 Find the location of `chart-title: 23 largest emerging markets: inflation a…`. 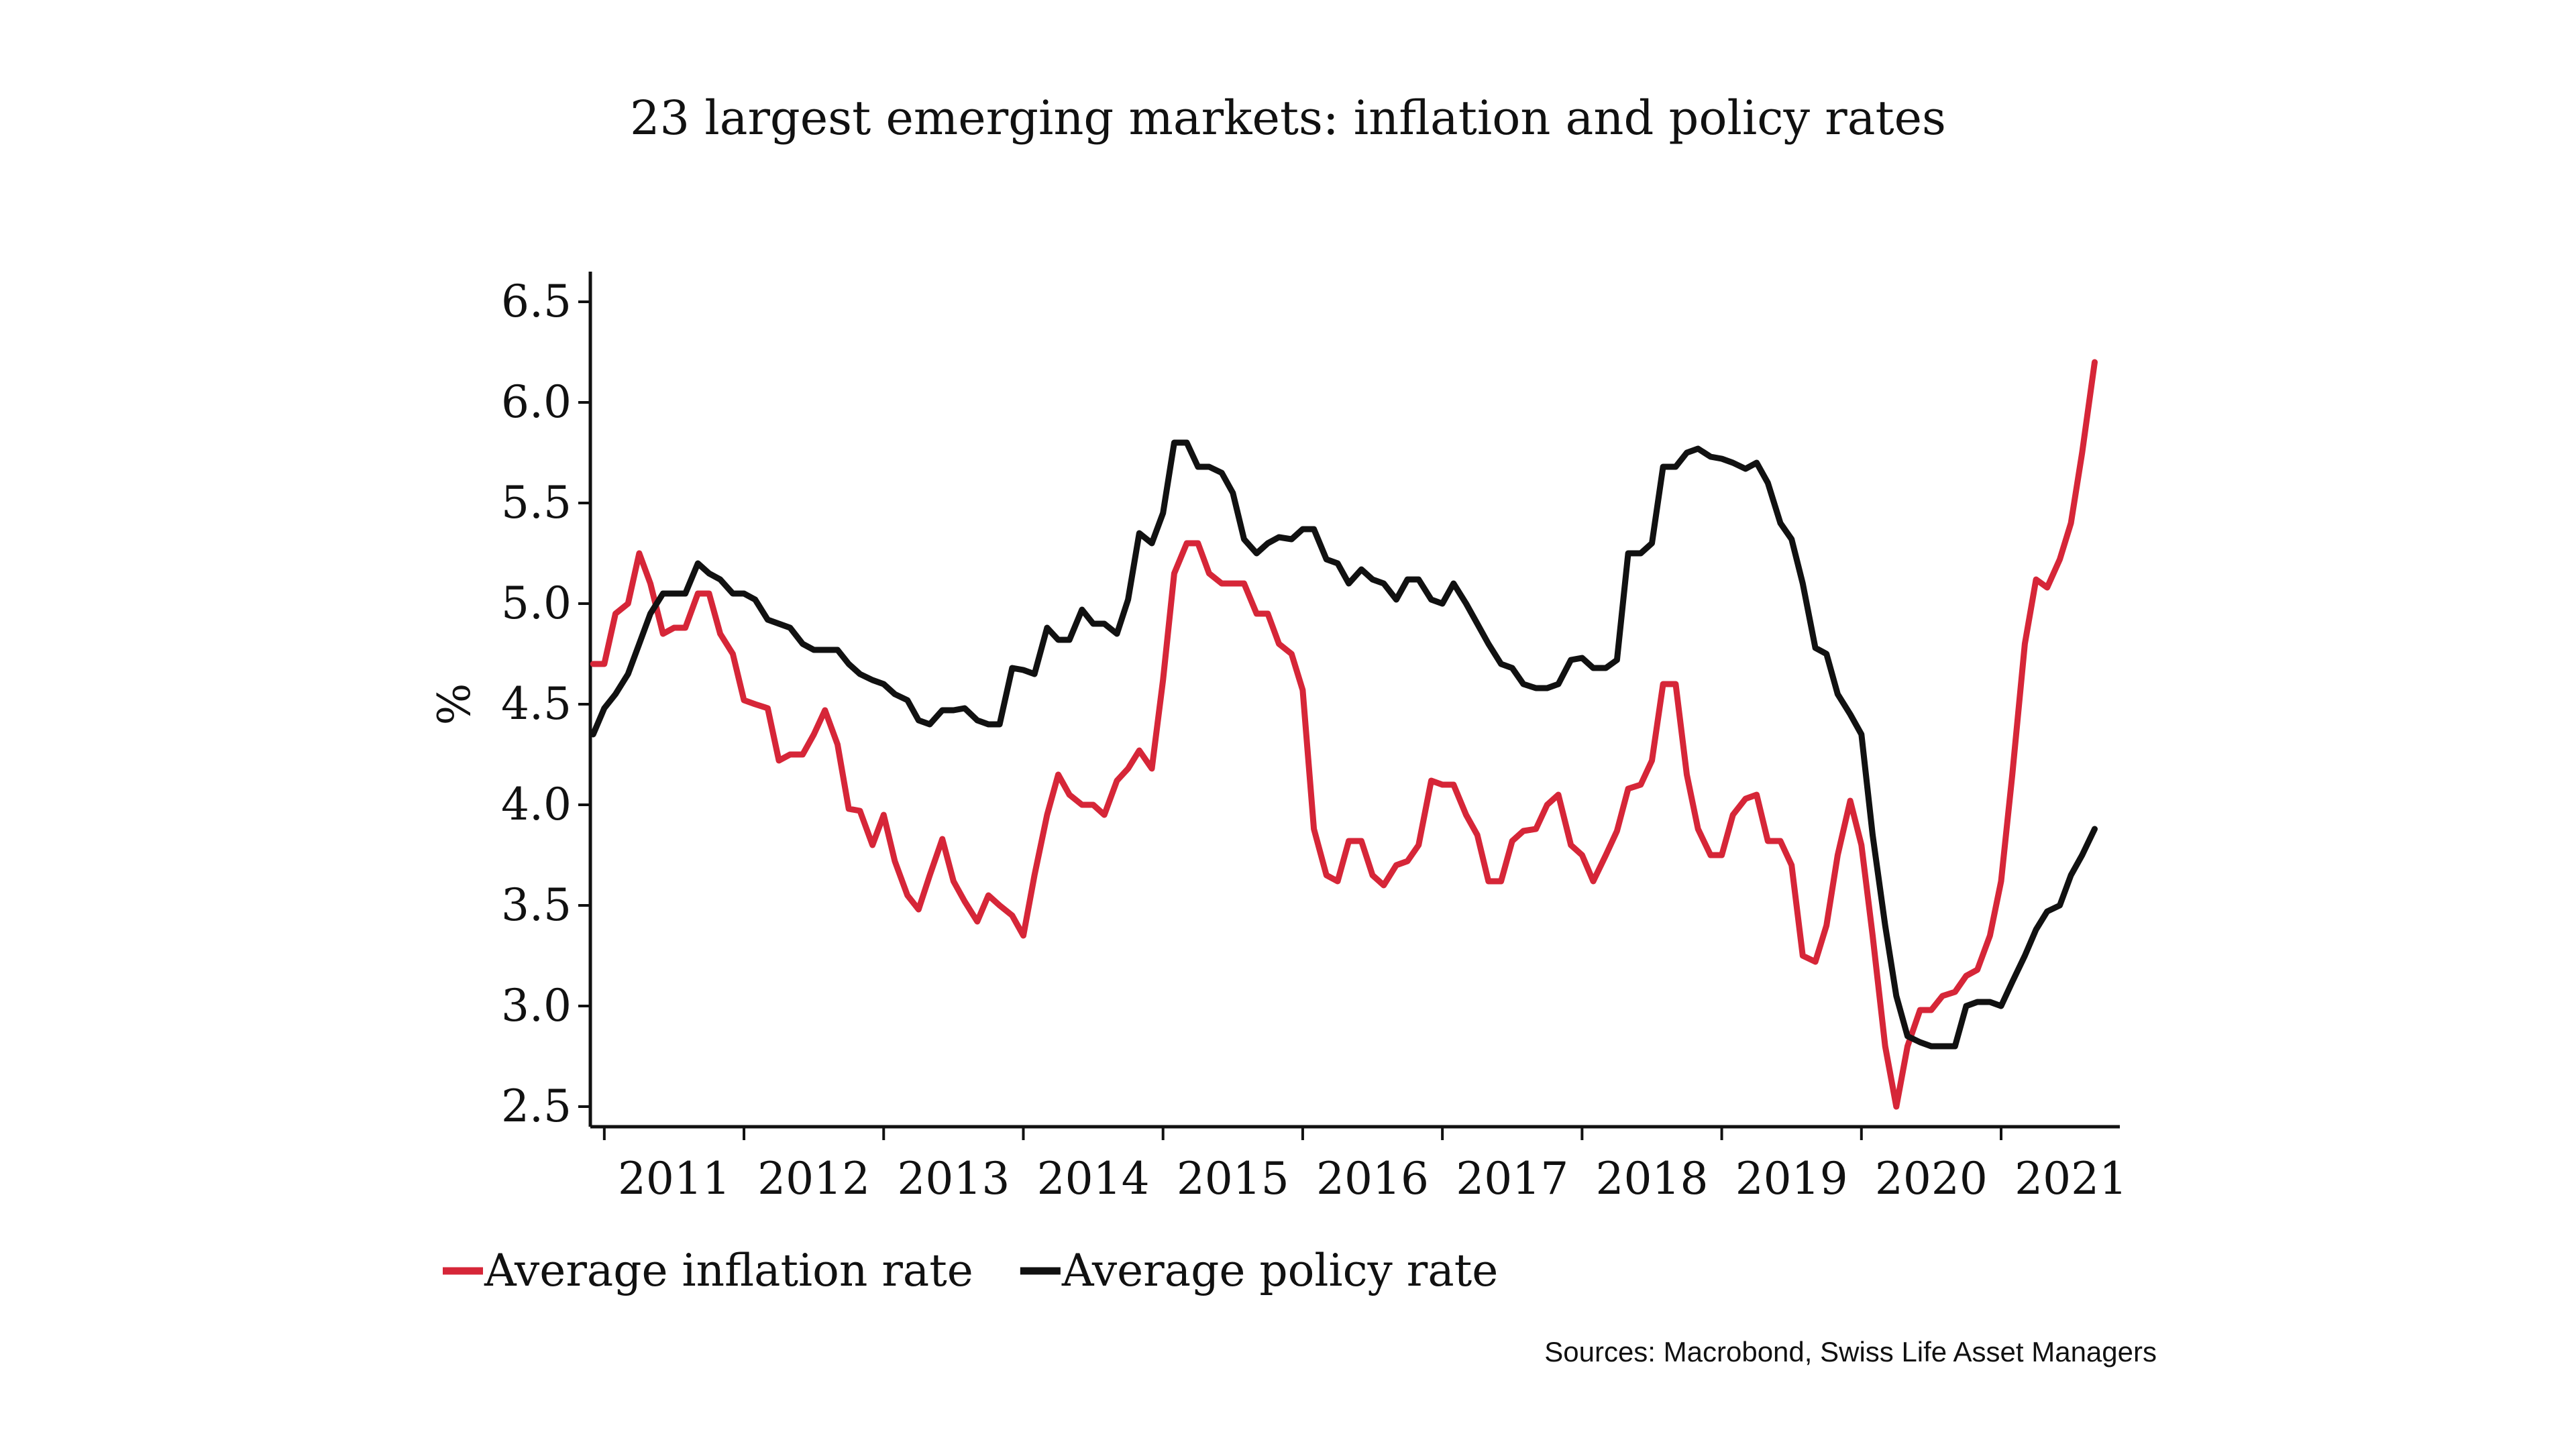

chart-title: 23 largest emerging markets: inflation a… is located at coordinates (1288, 118).